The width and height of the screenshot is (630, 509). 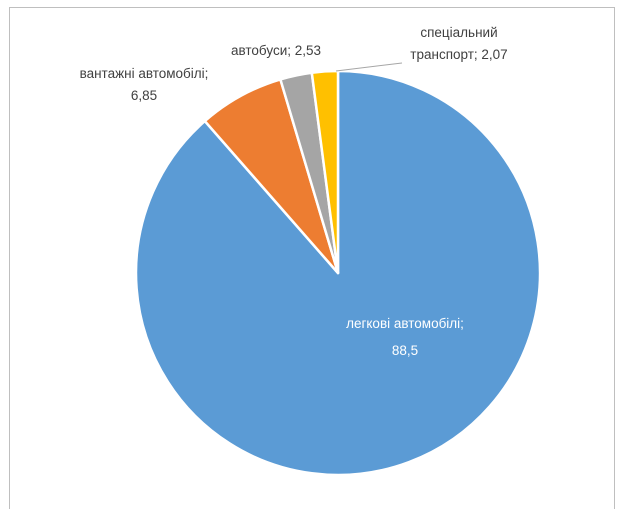 I want to click on data-label-special-transport-line: спеціальний, so click(x=458, y=32).